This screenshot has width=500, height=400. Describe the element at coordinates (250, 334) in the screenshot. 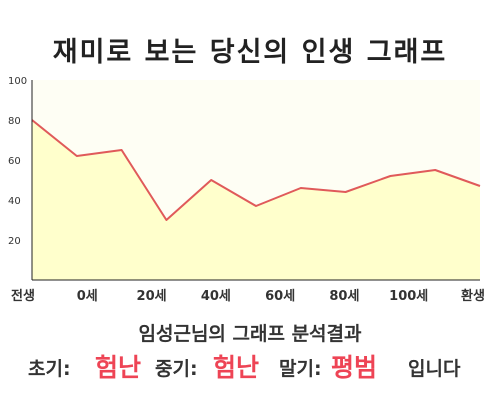

I see `analysis-title: 임성근님의 그래프 분석결과` at that location.